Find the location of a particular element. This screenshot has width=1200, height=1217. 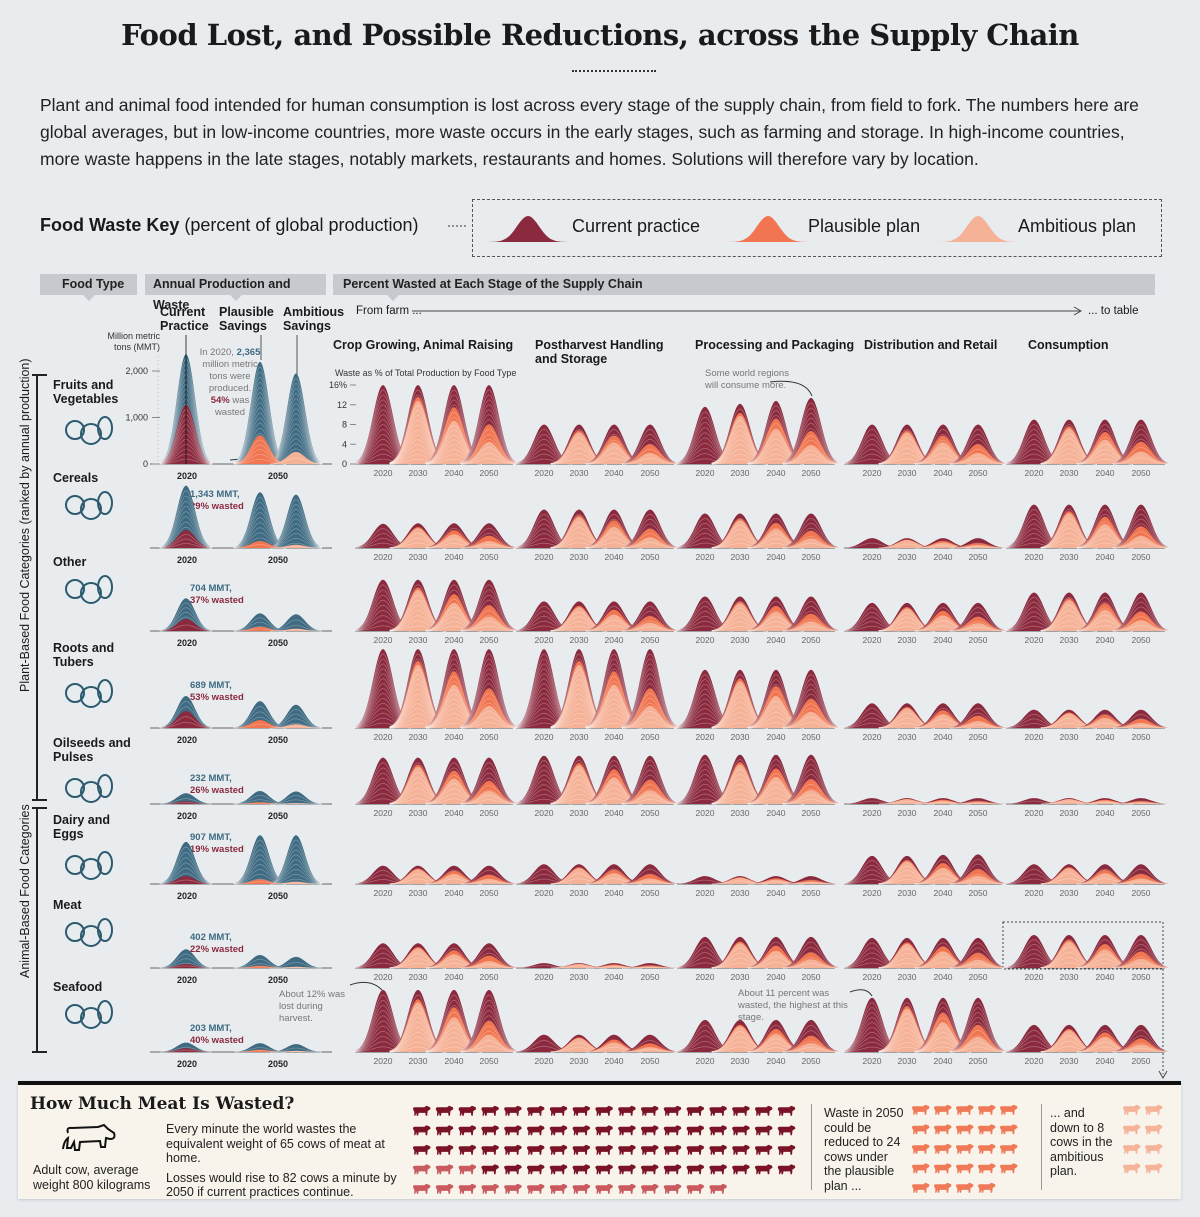

production-axis-label: Million metric tons (MMT) is located at coordinates (133, 341).